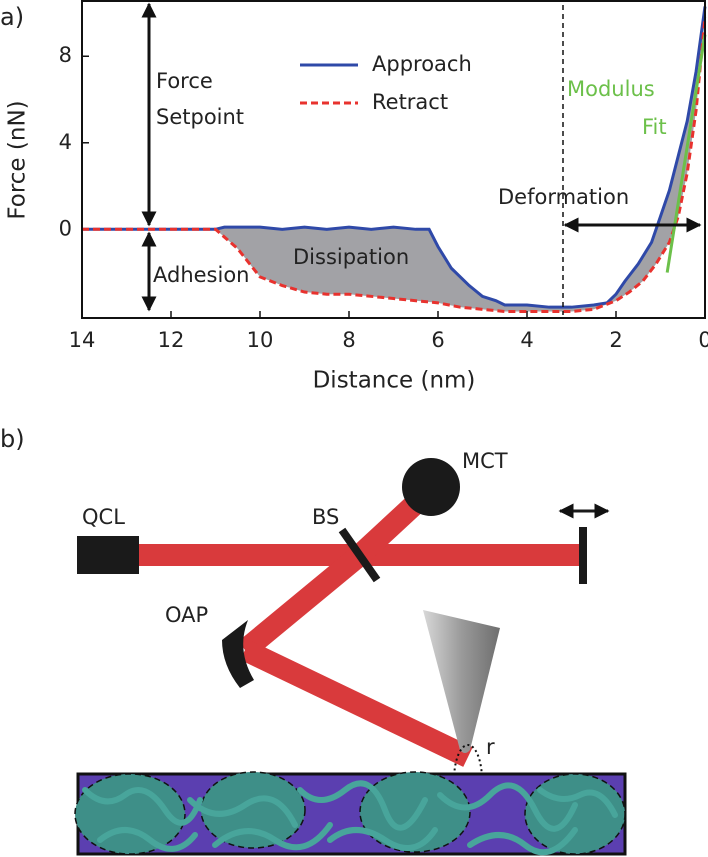  I want to click on label: MCT, so click(485, 461).